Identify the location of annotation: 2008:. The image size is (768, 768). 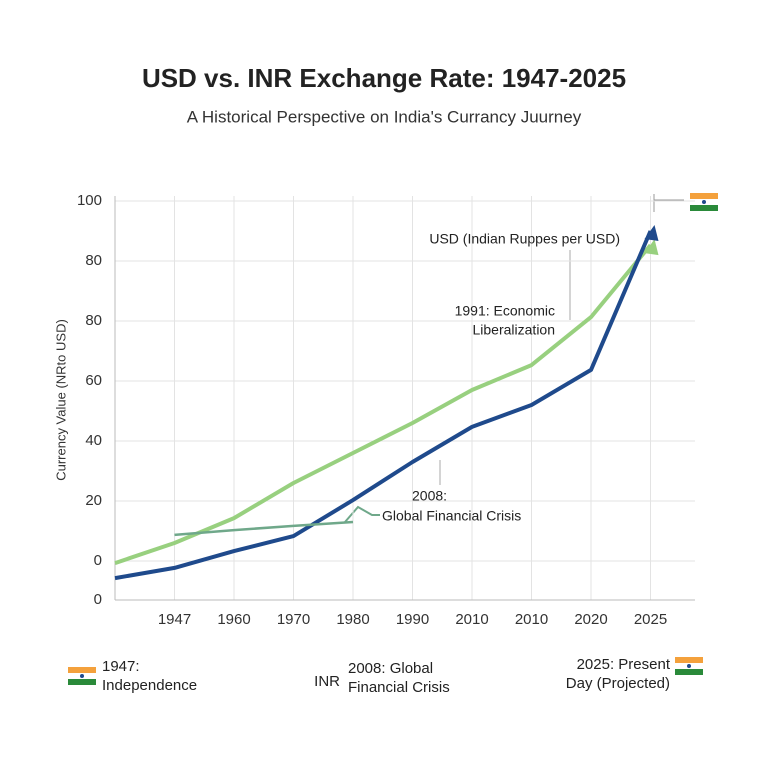
(429, 496).